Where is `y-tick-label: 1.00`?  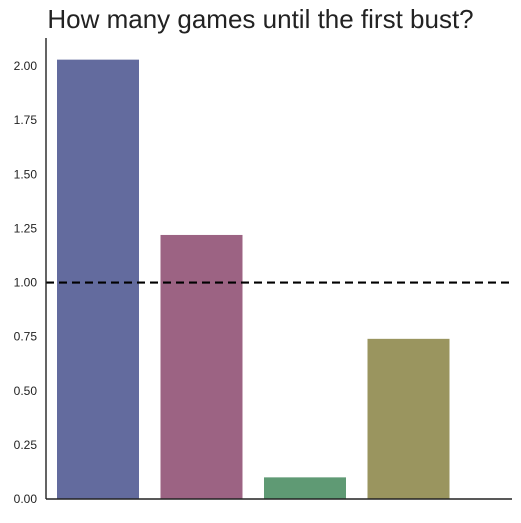 y-tick-label: 1.00 is located at coordinates (26, 283).